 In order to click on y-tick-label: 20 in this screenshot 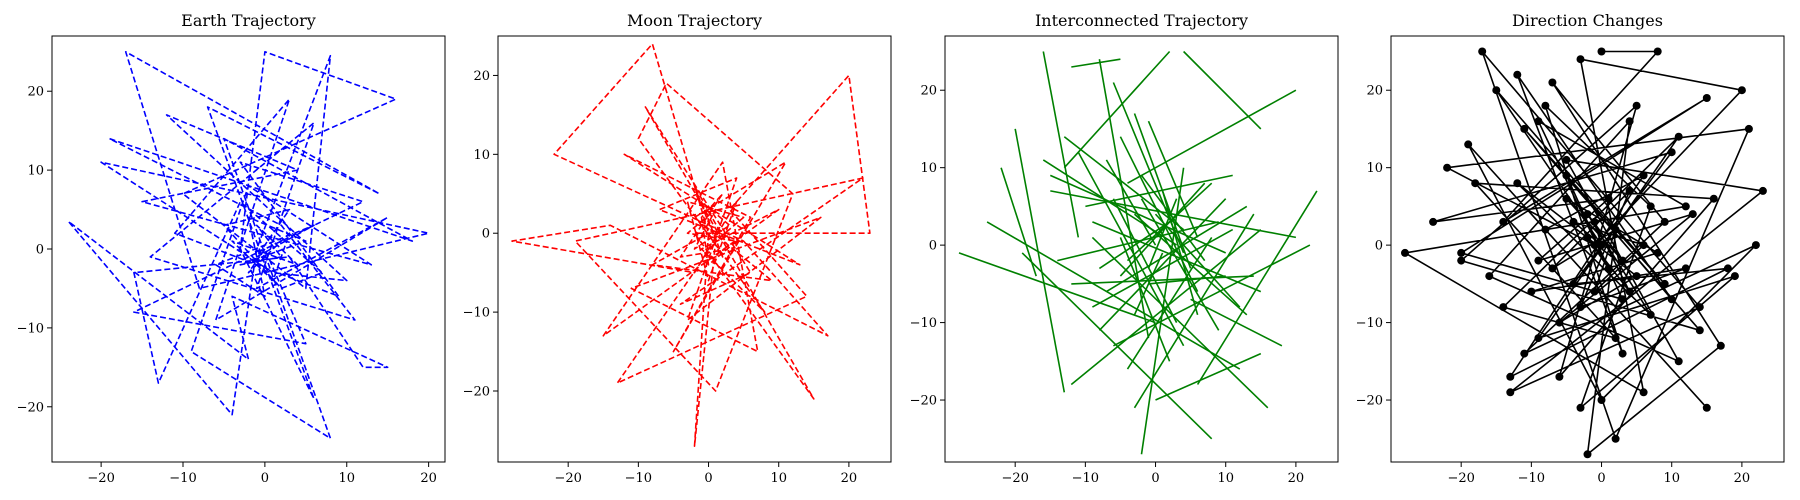, I will do `click(1374, 91)`.